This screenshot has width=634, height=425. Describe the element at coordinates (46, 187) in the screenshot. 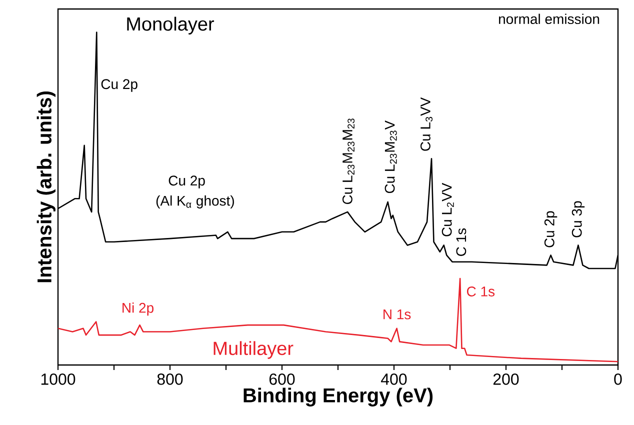

I see `y-axis-title: Intensity (arb. units)` at that location.